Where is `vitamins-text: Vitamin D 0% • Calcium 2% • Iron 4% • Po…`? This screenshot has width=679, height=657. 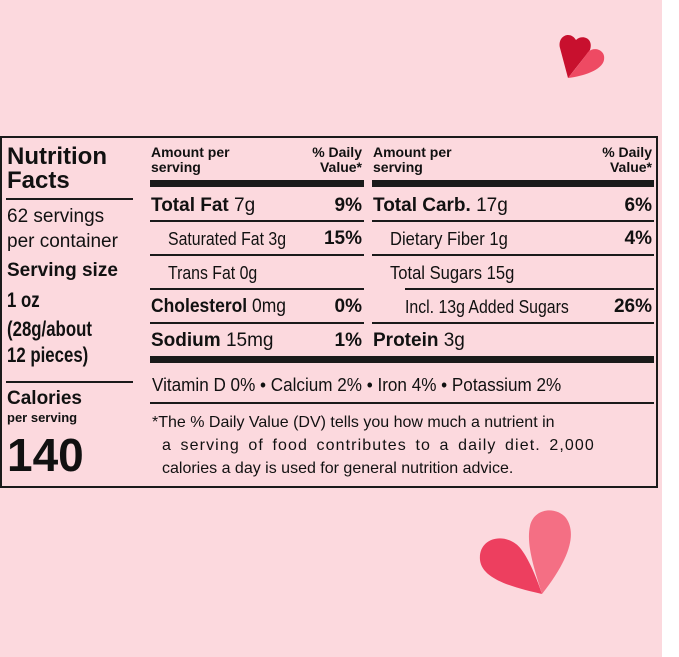 vitamins-text: Vitamin D 0% • Calcium 2% • Iron 4% • Po… is located at coordinates (357, 385).